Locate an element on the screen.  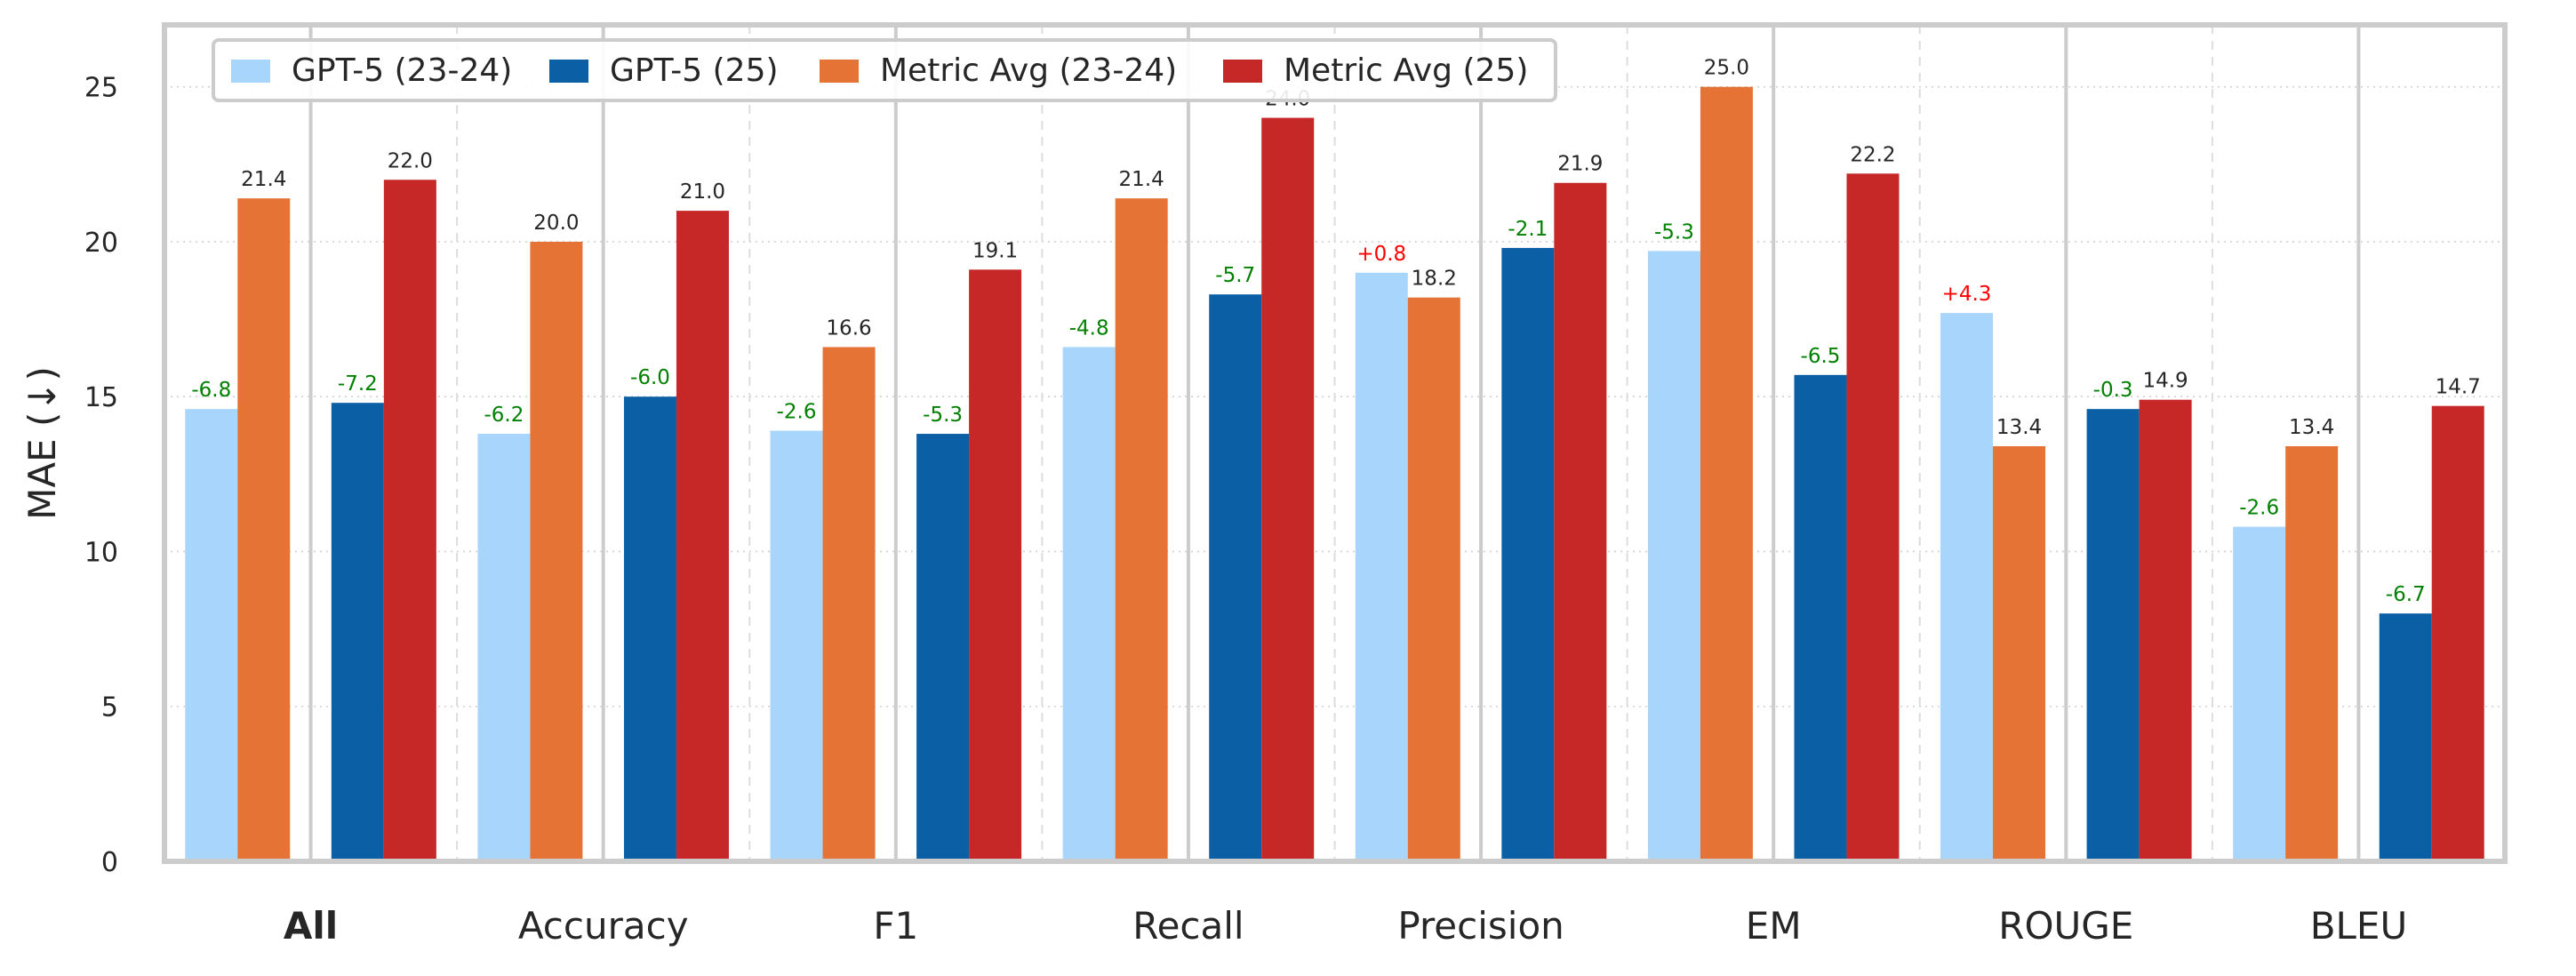
legend-item-label: Metric Avg (25) is located at coordinates (1406, 70).